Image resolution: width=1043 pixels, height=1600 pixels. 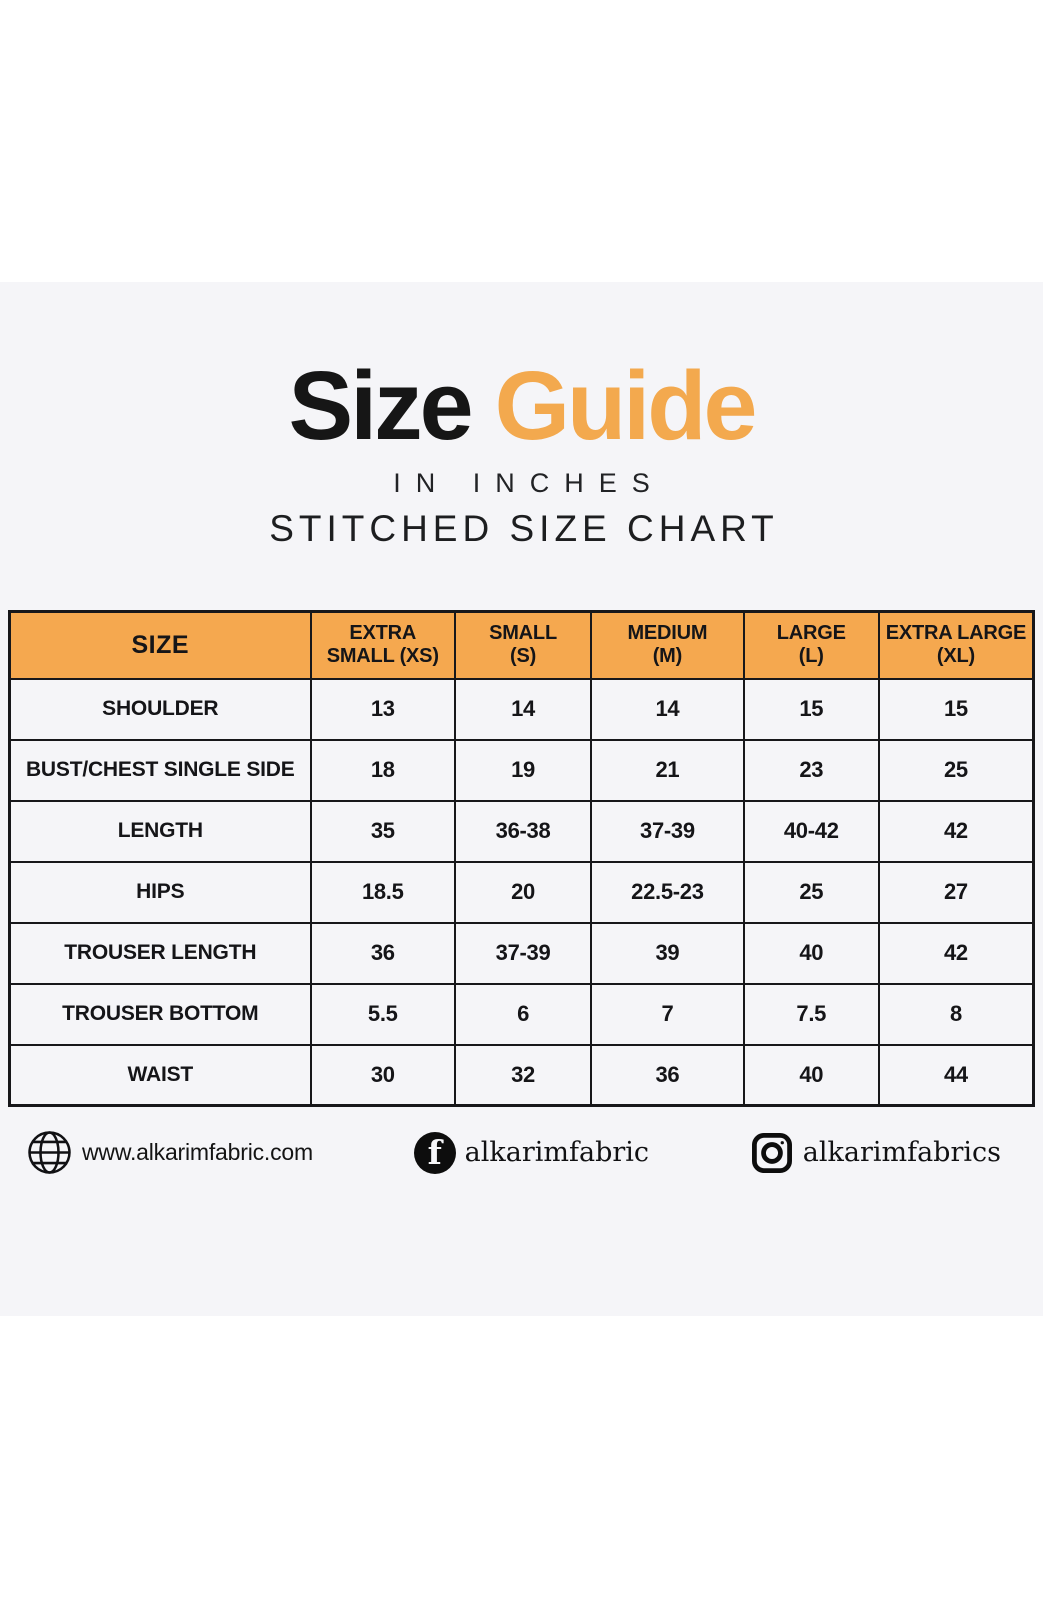 I want to click on column-header: SMALL (S), so click(x=523, y=645).